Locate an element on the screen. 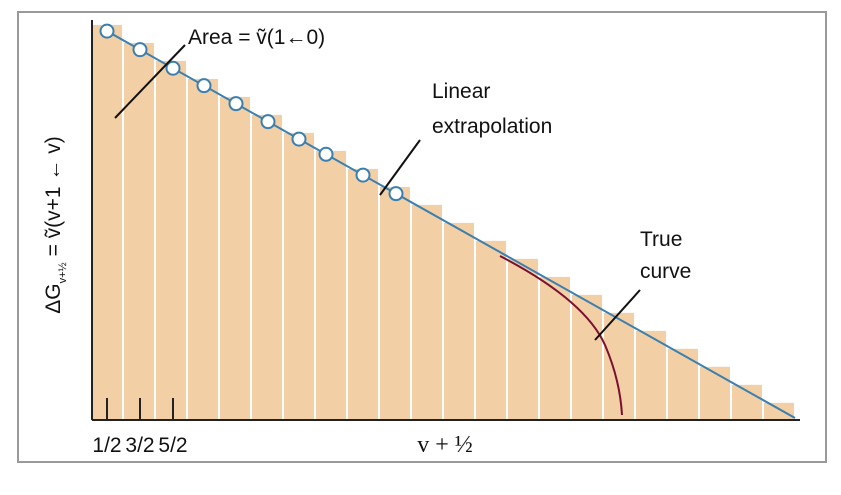 The image size is (841, 495). x-axis-label: v + ½ is located at coordinates (445, 445).